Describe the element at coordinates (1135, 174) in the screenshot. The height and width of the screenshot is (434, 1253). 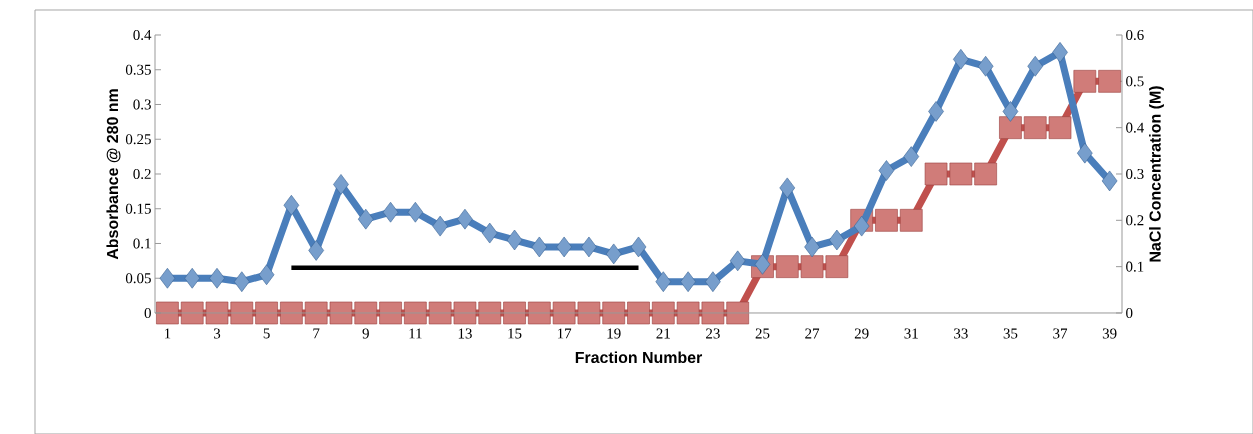
I see `y2-tick-label: 0.3` at that location.